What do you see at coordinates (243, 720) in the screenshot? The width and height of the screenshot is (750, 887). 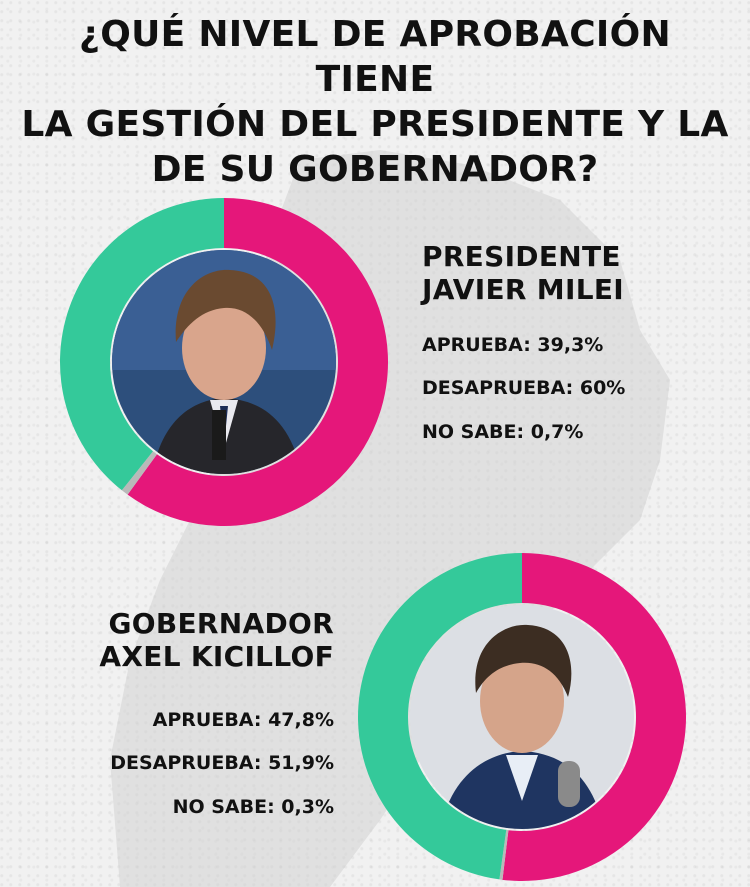 I see `kicillof-aprueba-label: APRUEBA: 47,8%` at bounding box center [243, 720].